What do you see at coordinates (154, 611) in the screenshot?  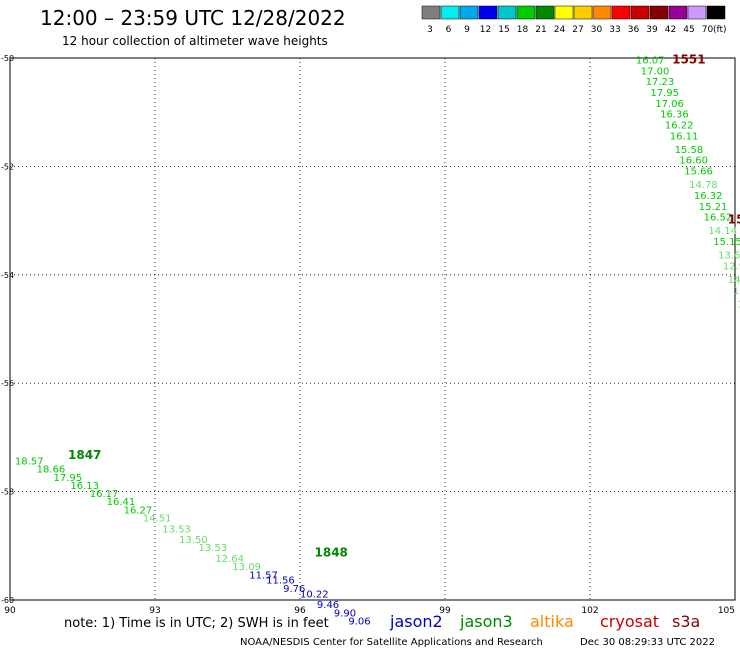 I see `x-tick-label: 93` at bounding box center [154, 611].